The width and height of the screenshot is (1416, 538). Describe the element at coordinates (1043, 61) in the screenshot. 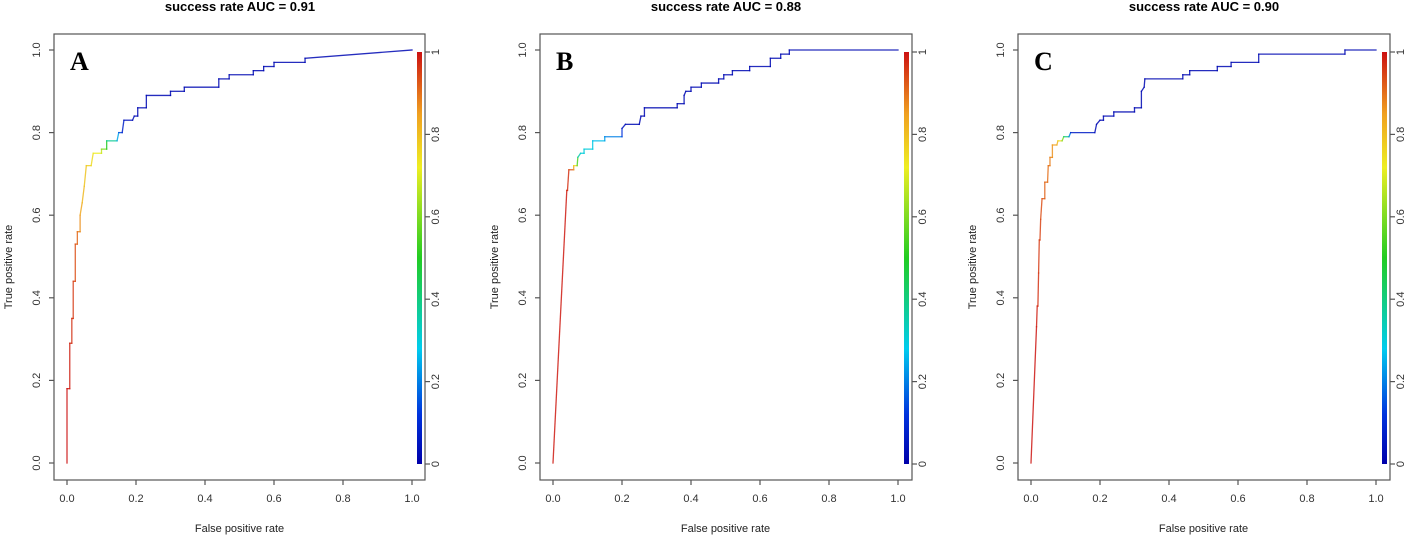

I see `panel-label: C` at that location.